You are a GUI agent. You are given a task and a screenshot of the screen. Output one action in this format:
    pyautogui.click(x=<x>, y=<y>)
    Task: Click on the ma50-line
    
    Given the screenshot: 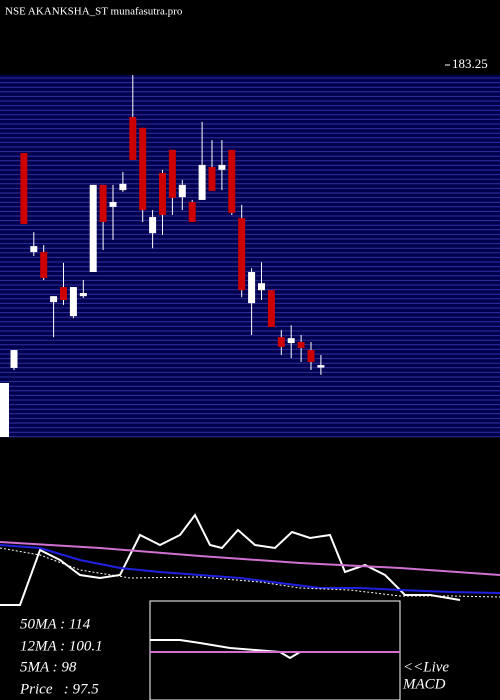 What is the action you would take?
    pyautogui.click(x=250, y=558)
    